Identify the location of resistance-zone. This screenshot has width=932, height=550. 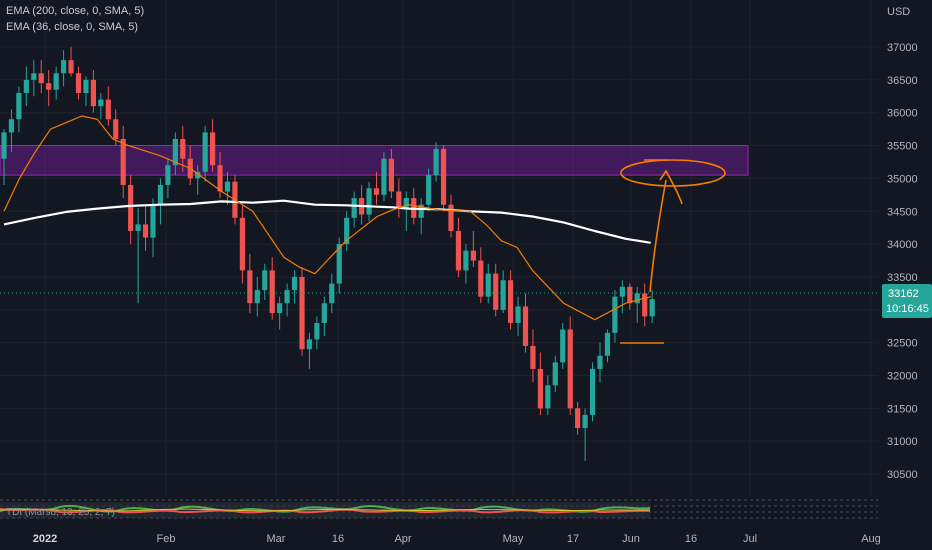
(374, 160).